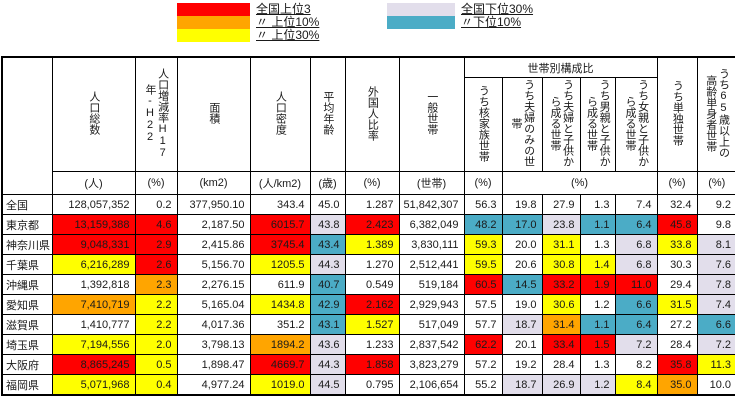 The height and width of the screenshot is (414, 735). I want to click on table-cell: 27.2, so click(677, 324).